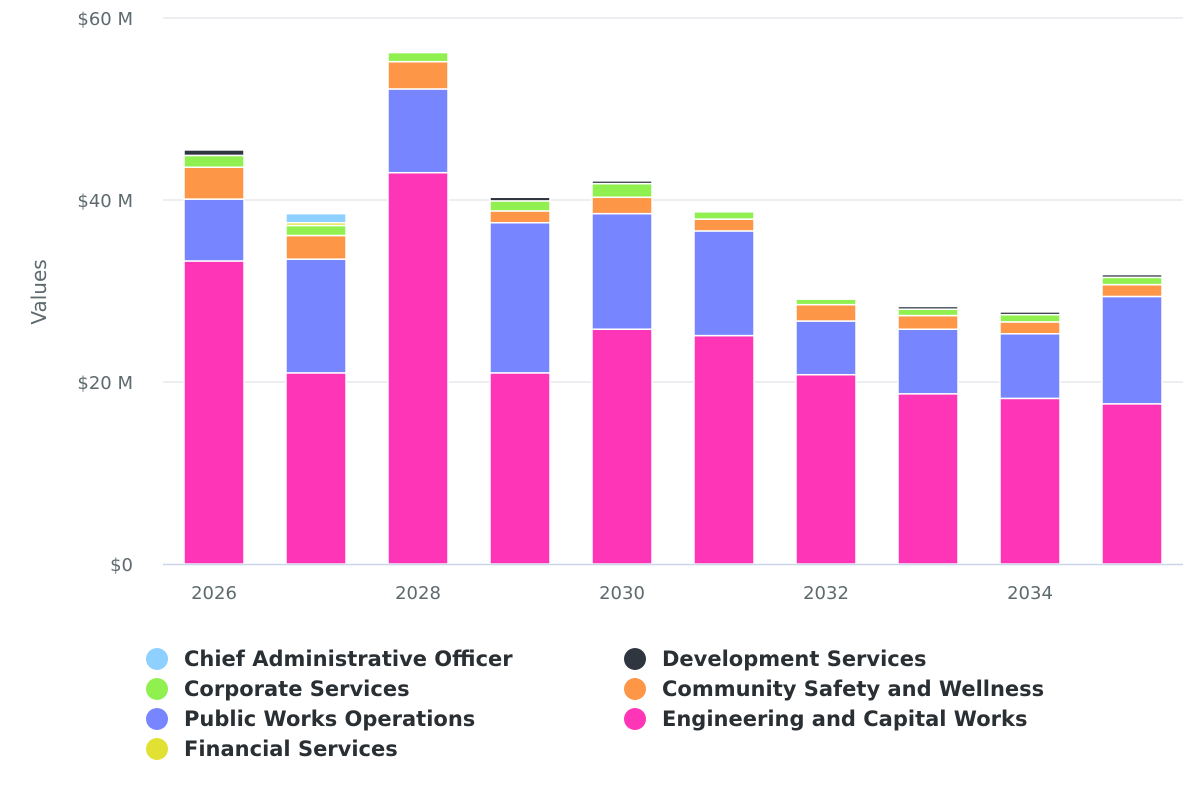 The image size is (1200, 799). I want to click on bar-stack-2031, so click(724, 388).